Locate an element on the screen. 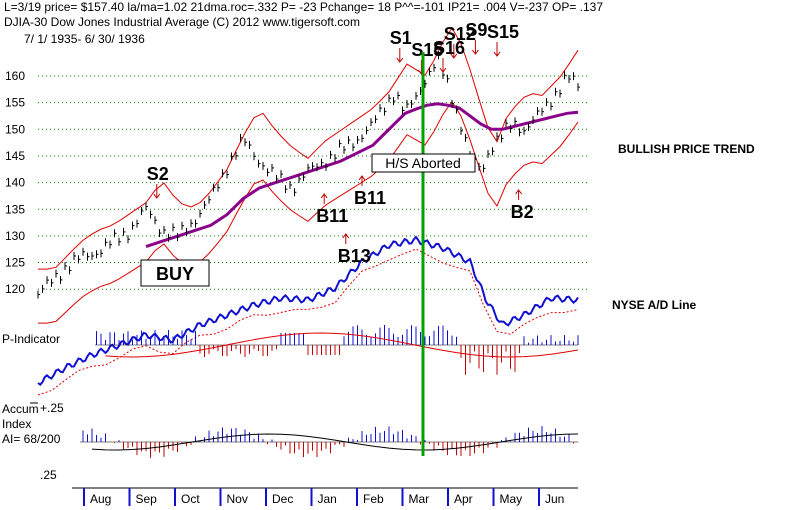  accum-ma is located at coordinates (335, 442).